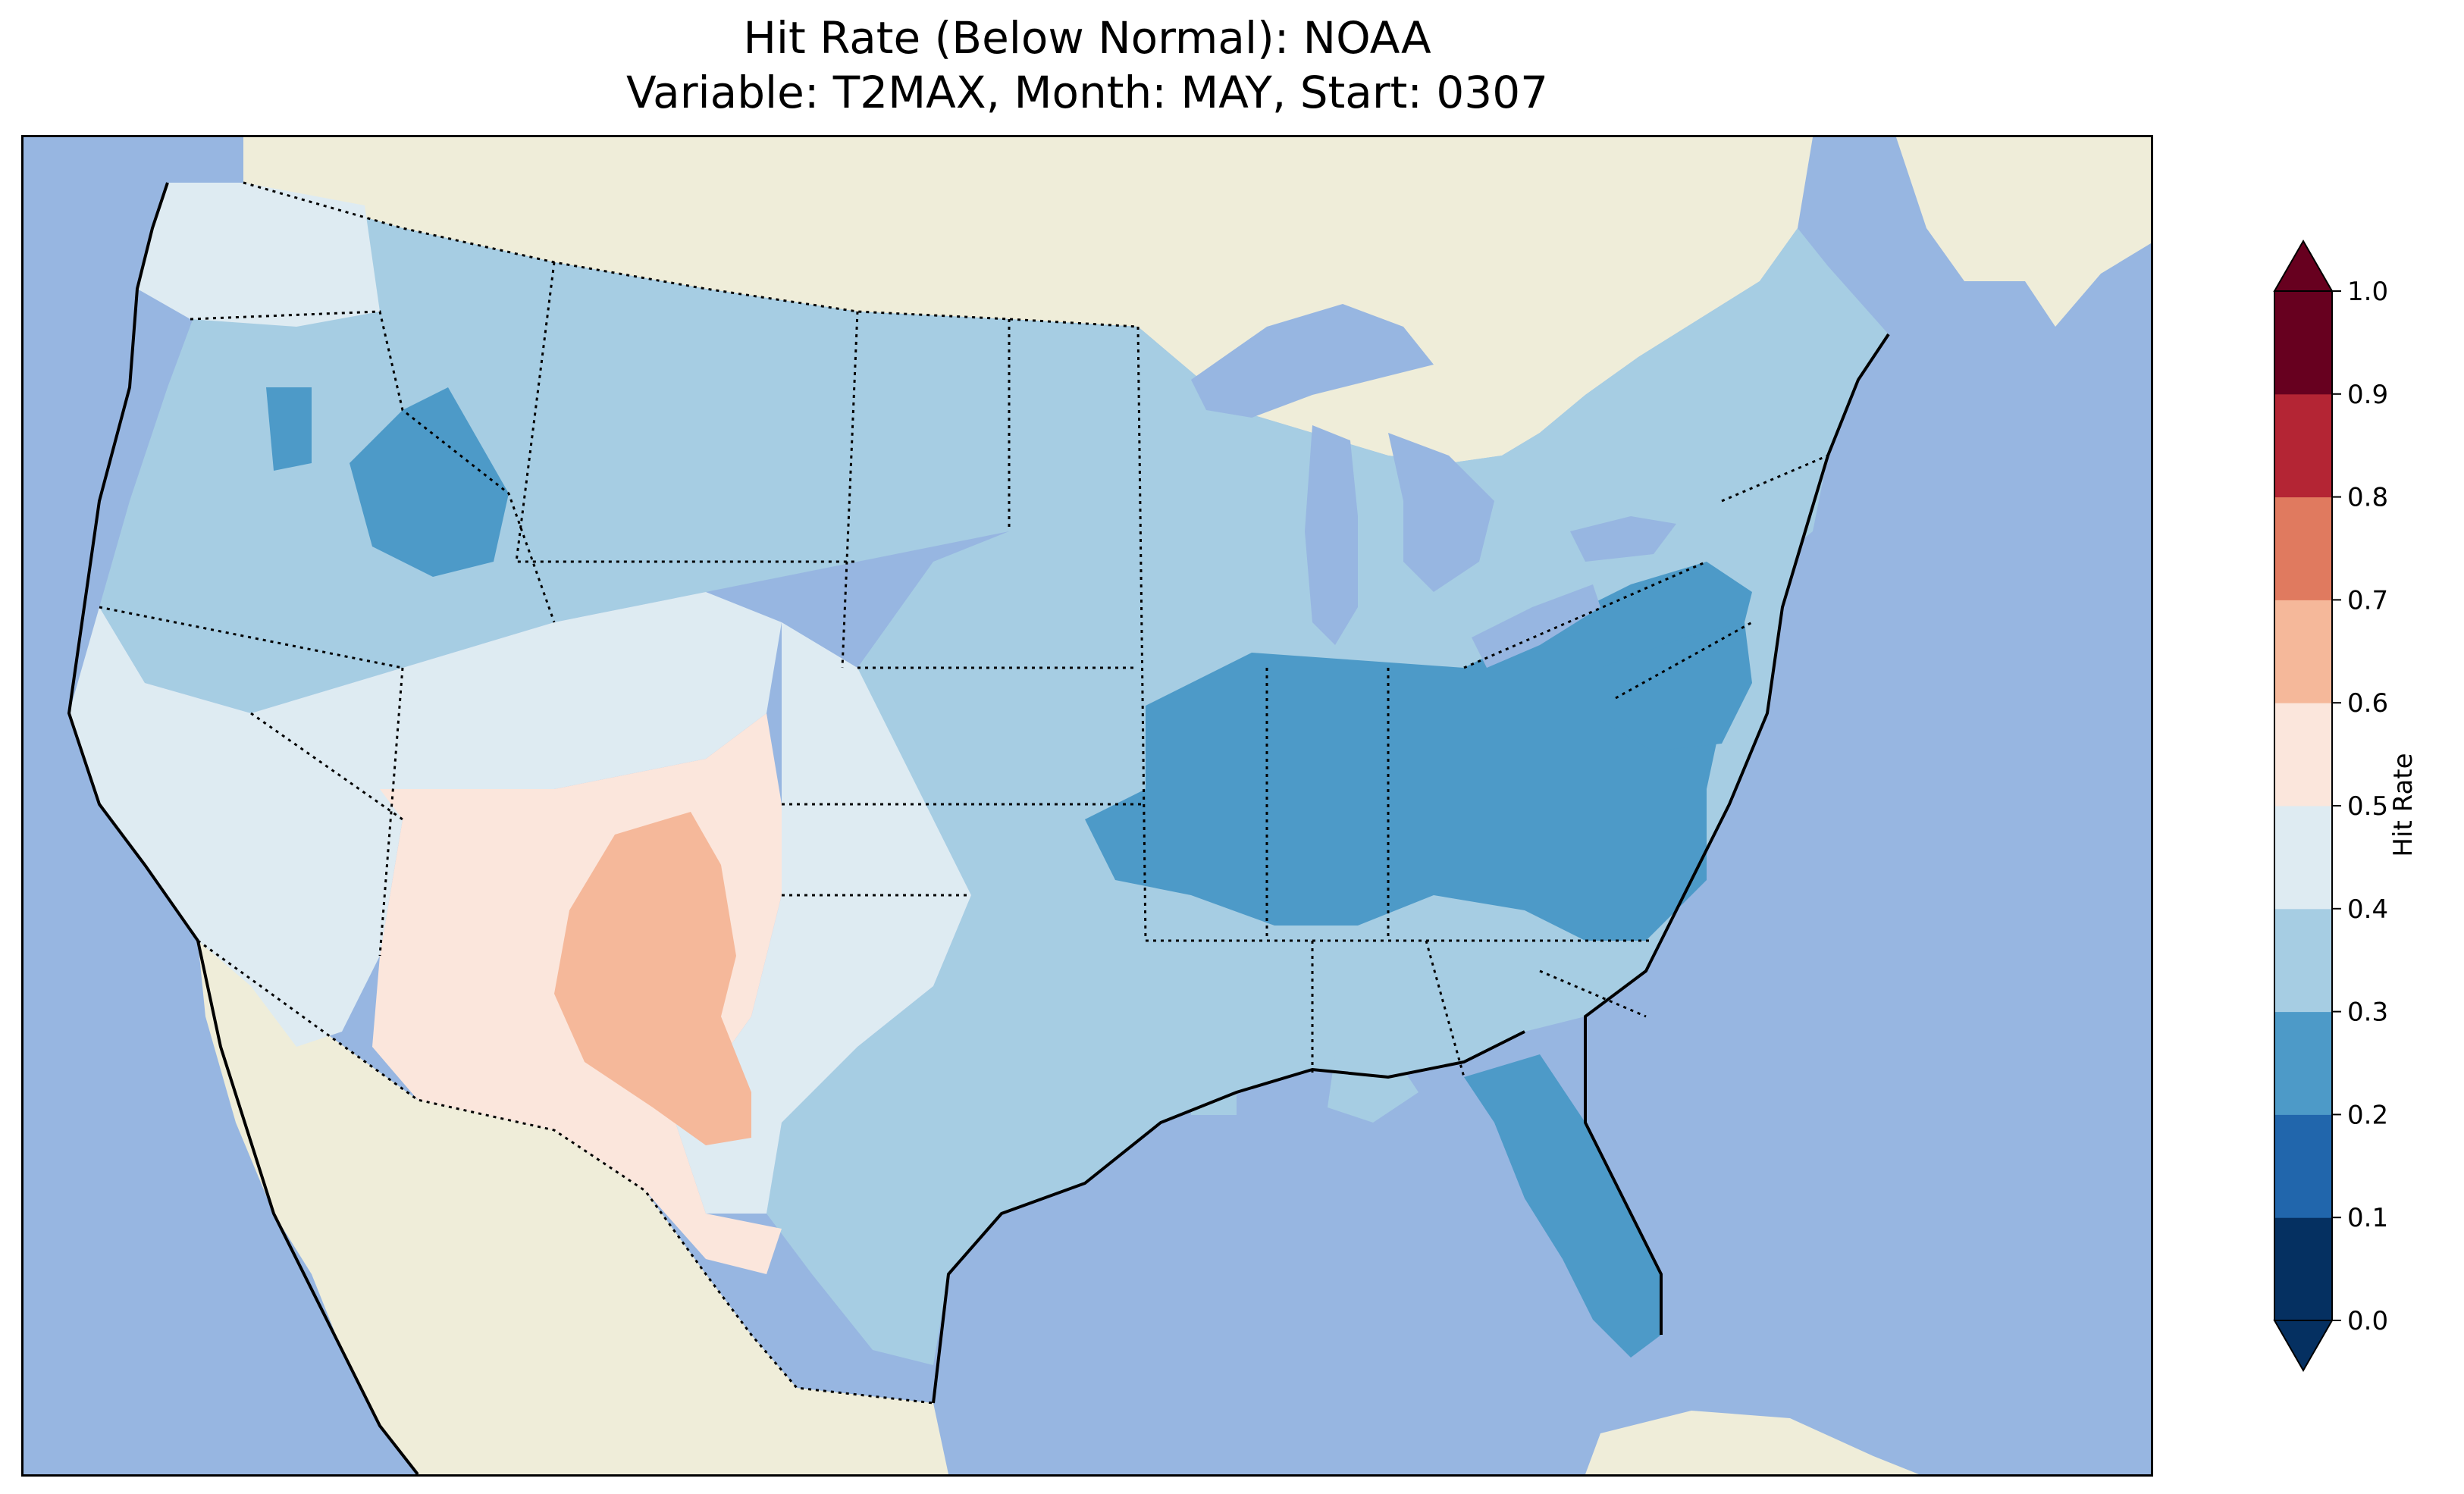  What do you see at coordinates (133, 562) in the screenshot?
I see `coast-pacific` at bounding box center [133, 562].